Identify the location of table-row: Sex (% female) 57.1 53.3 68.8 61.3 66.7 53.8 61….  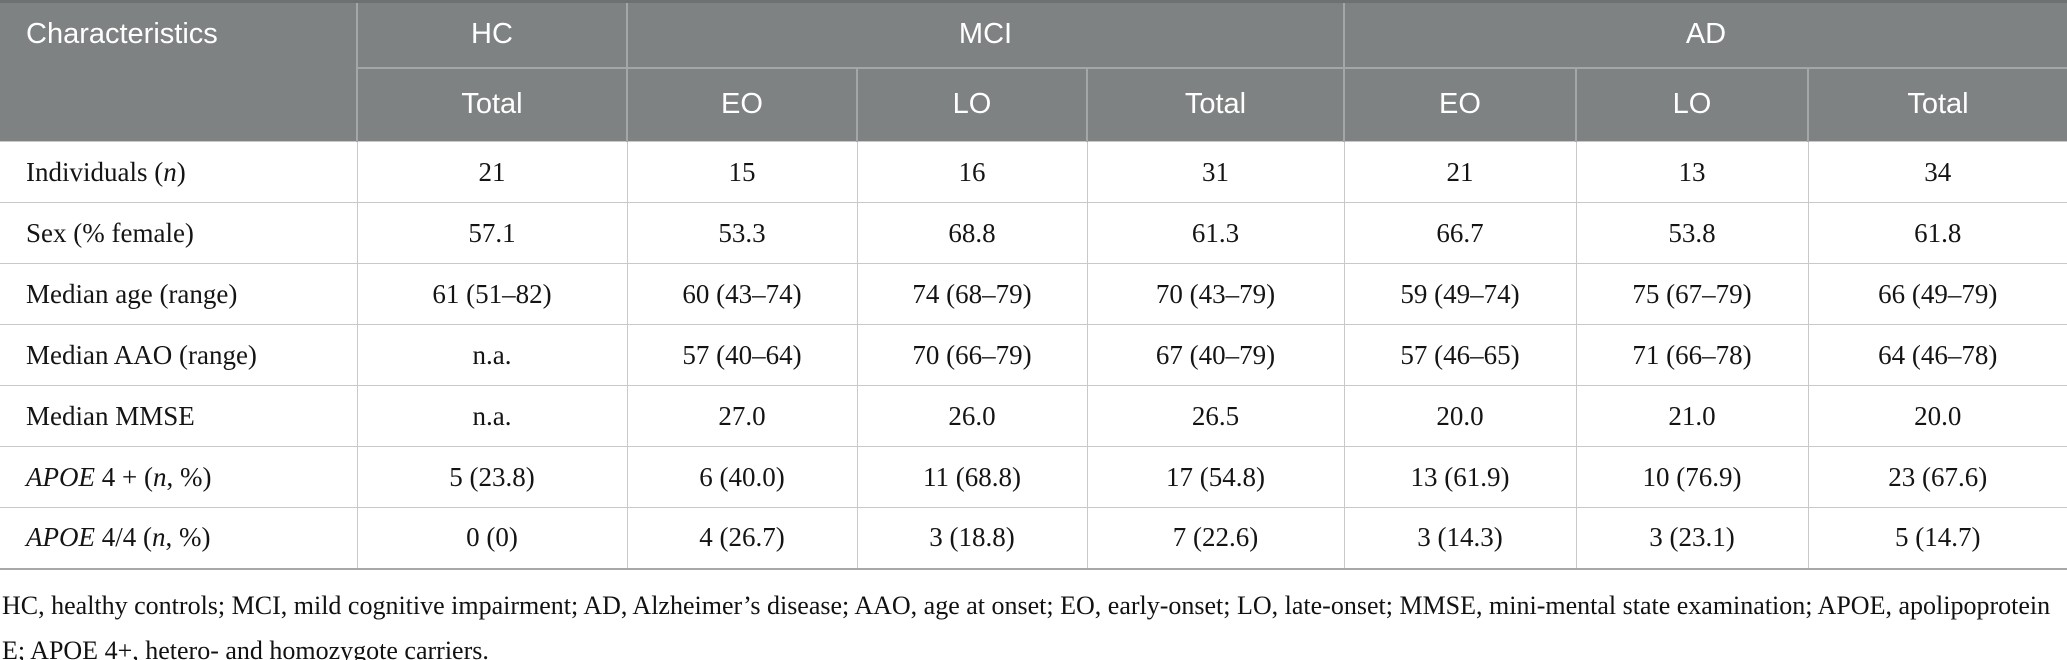
(1033, 233).